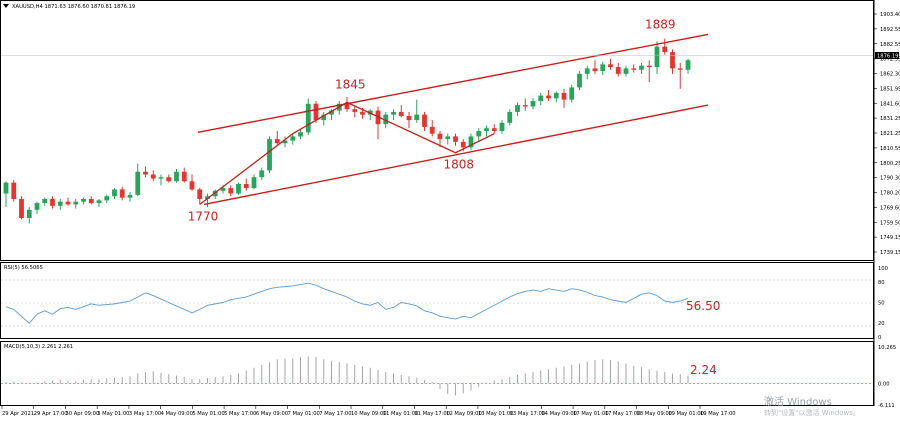  Describe the element at coordinates (890, 149) in the screenshot. I see `price-axis-label: 1810.55` at that location.